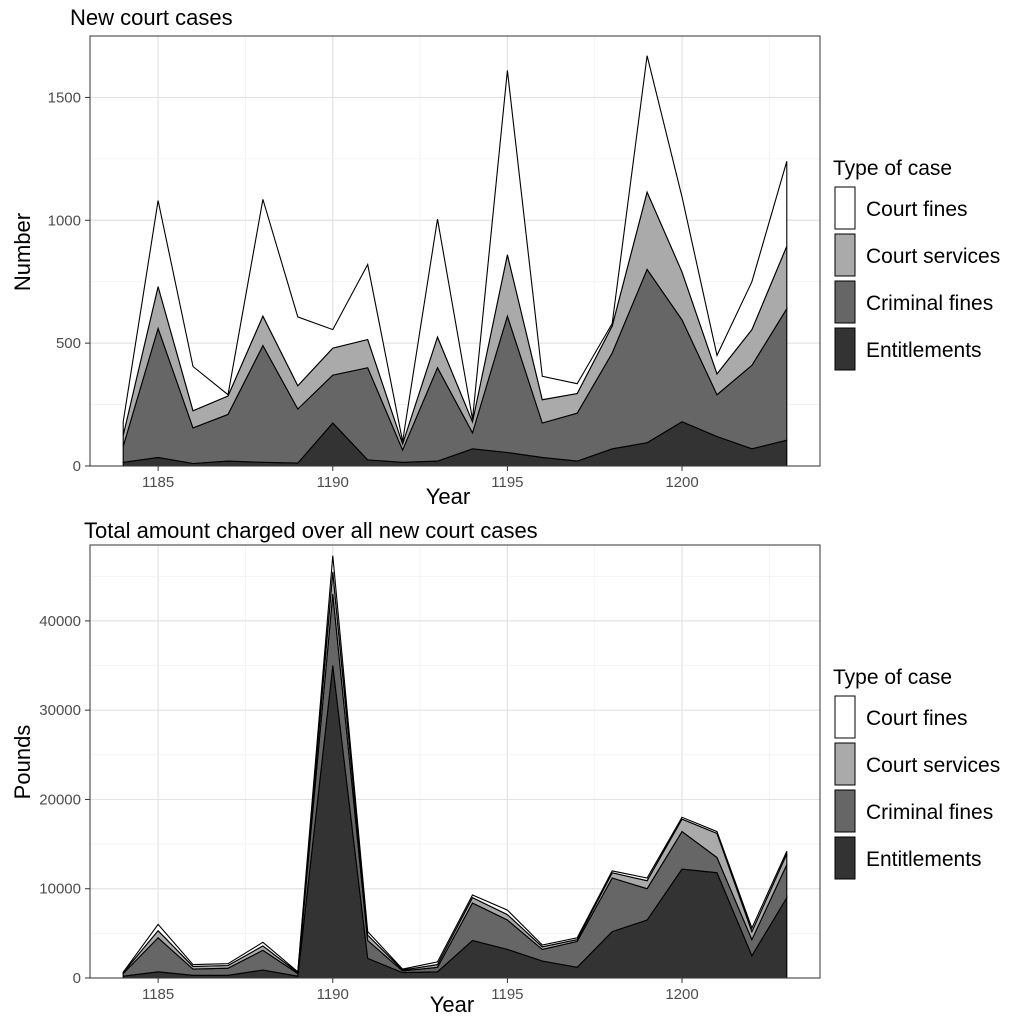 Image resolution: width=1021 pixels, height=1019 pixels. What do you see at coordinates (151, 17) in the screenshot?
I see `chart-title: New court cases` at bounding box center [151, 17].